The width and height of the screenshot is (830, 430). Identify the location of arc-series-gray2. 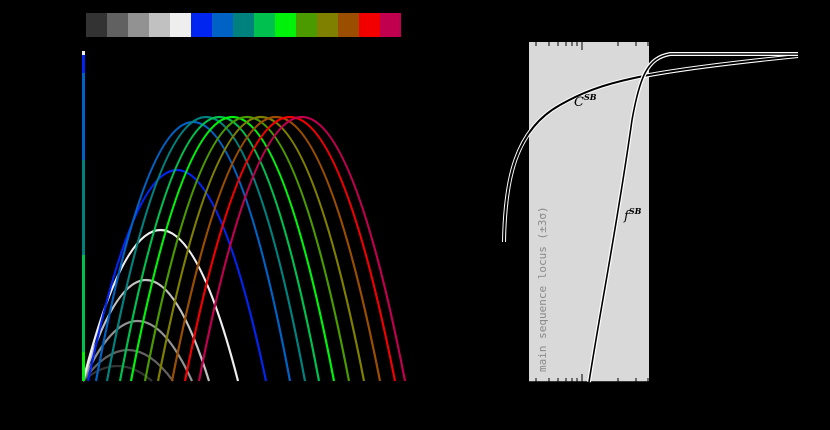
(128, 365).